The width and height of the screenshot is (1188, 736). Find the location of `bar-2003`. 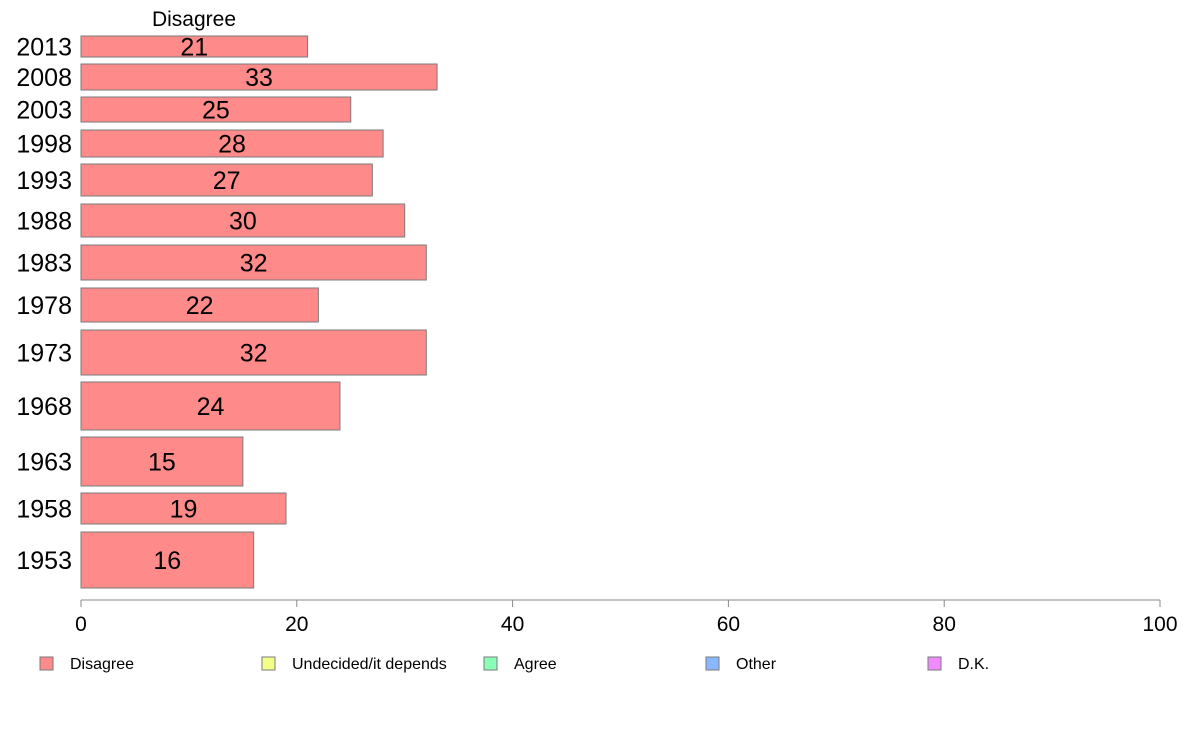

bar-2003 is located at coordinates (216, 109).